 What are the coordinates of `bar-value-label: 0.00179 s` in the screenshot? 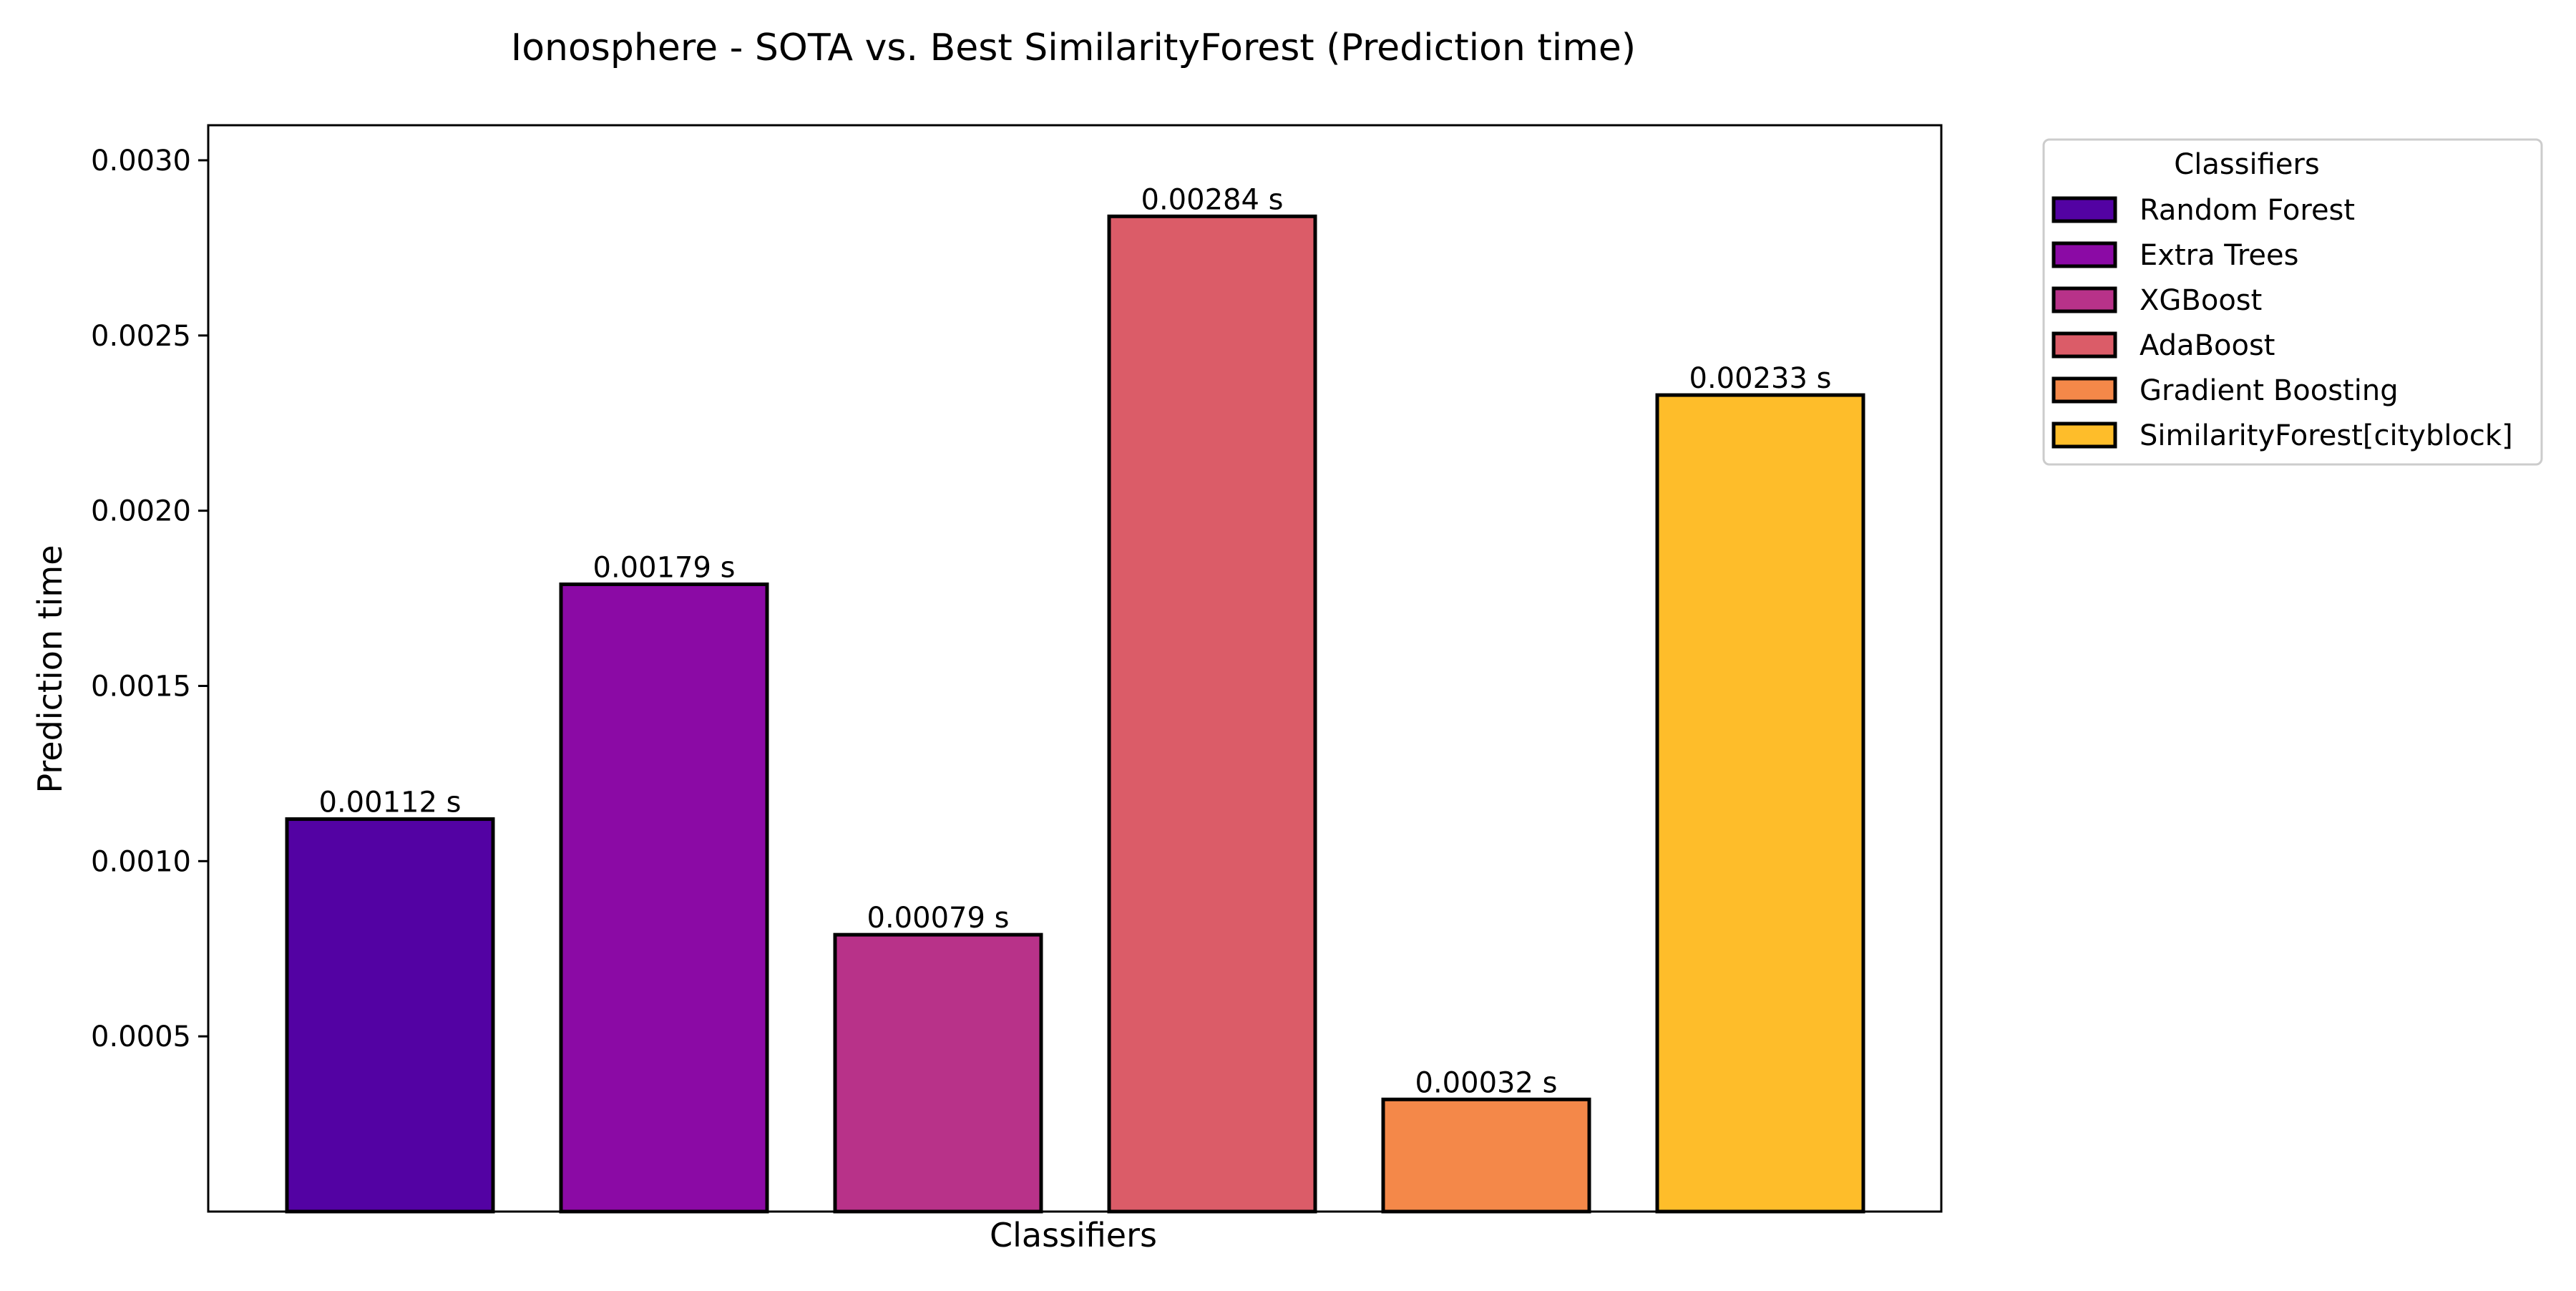 It's located at (664, 567).